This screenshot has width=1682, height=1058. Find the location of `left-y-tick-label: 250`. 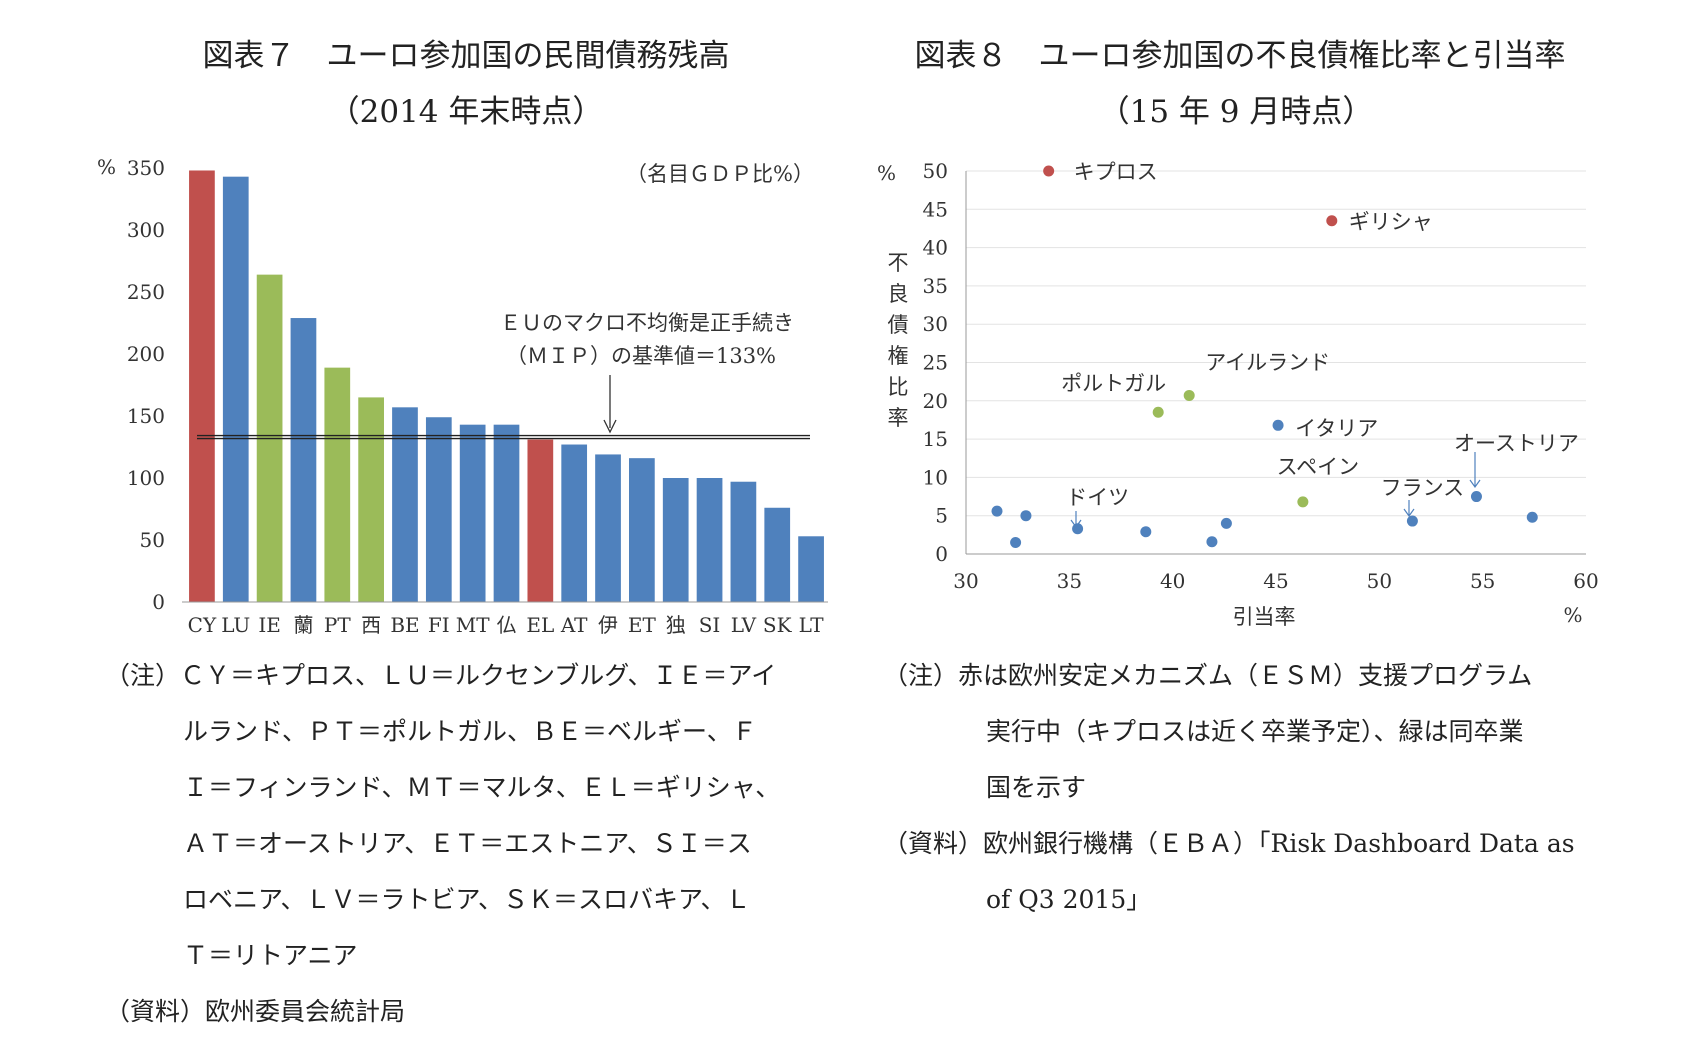

left-y-tick-label: 250 is located at coordinates (146, 292).